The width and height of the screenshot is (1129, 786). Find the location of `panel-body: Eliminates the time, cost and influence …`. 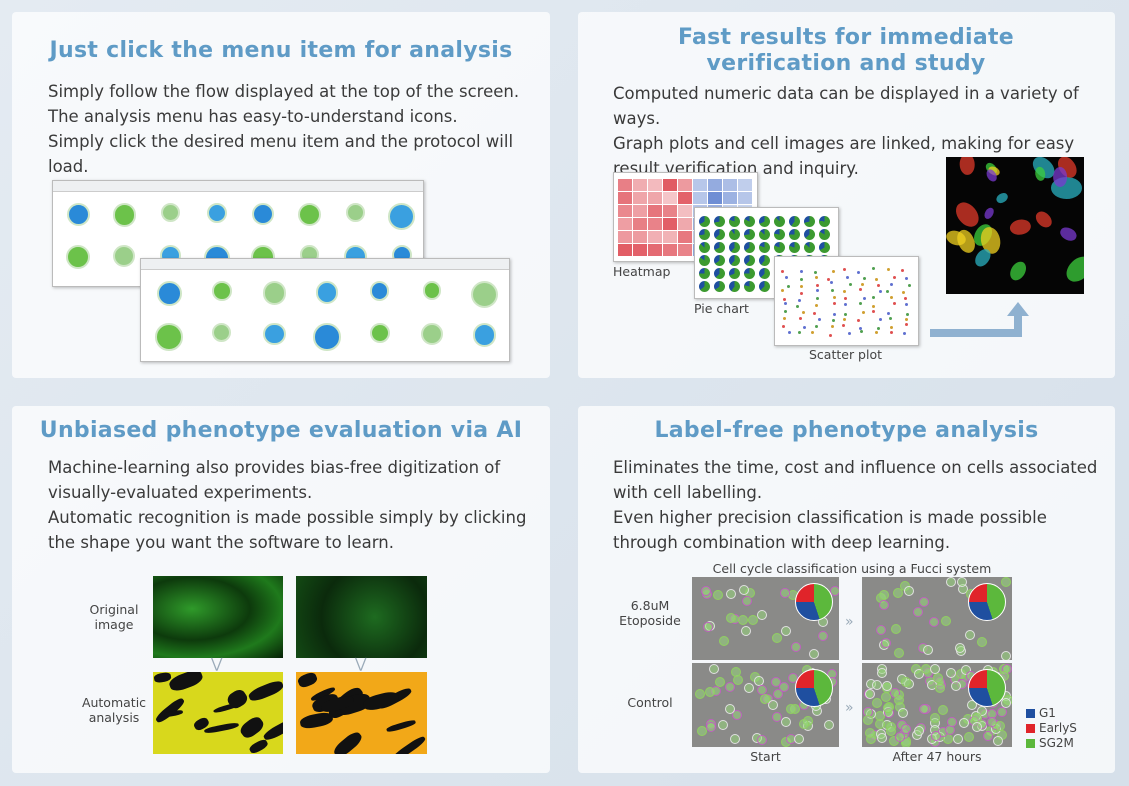

panel-body: Eliminates the time, cost and influence … is located at coordinates (855, 505).